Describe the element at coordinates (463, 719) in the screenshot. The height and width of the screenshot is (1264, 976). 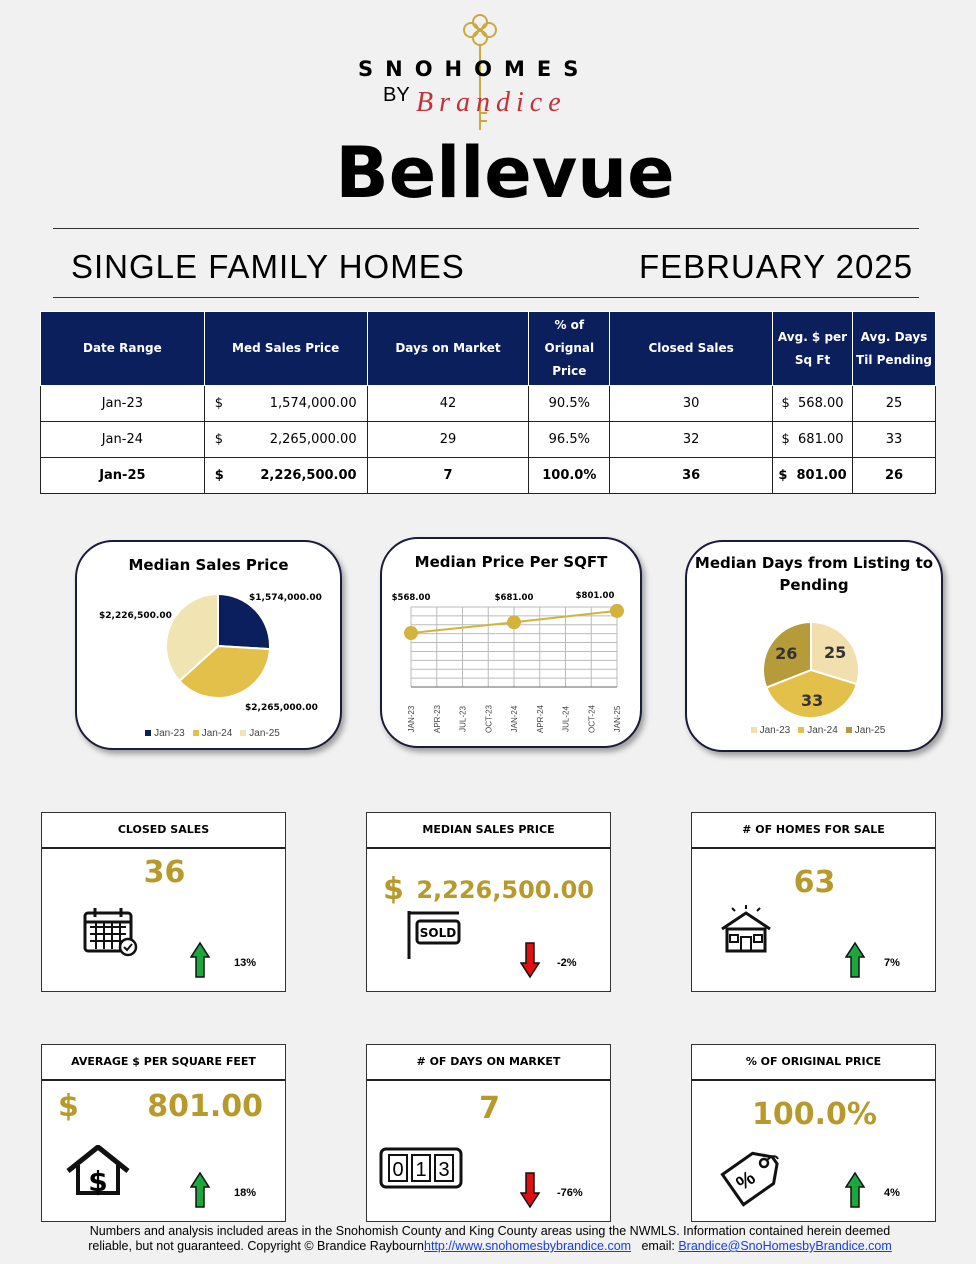
I see `x-tick-label: JUL-23` at that location.